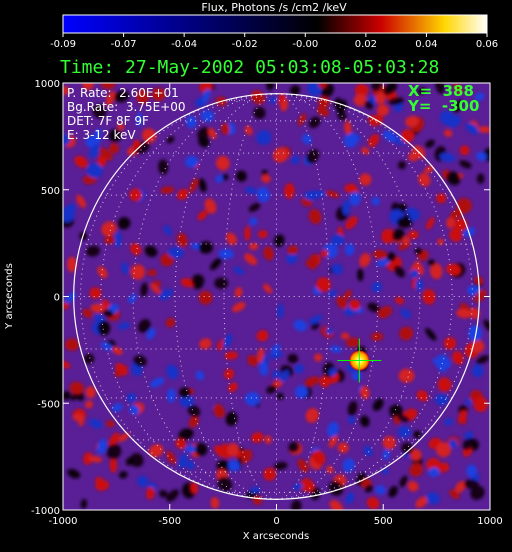 The width and height of the screenshot is (512, 552). Describe the element at coordinates (443, 106) in the screenshot. I see `cursor-y-text: Y= -300` at that location.